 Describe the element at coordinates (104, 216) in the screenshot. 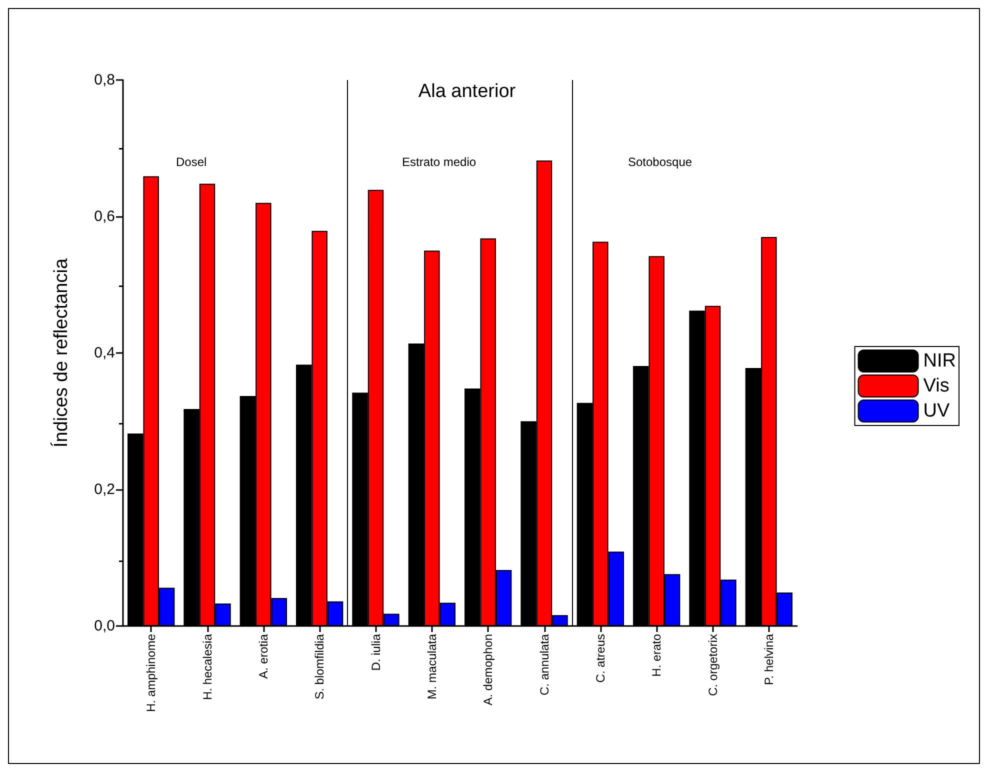

I see `y-tick-label: 0,6` at that location.